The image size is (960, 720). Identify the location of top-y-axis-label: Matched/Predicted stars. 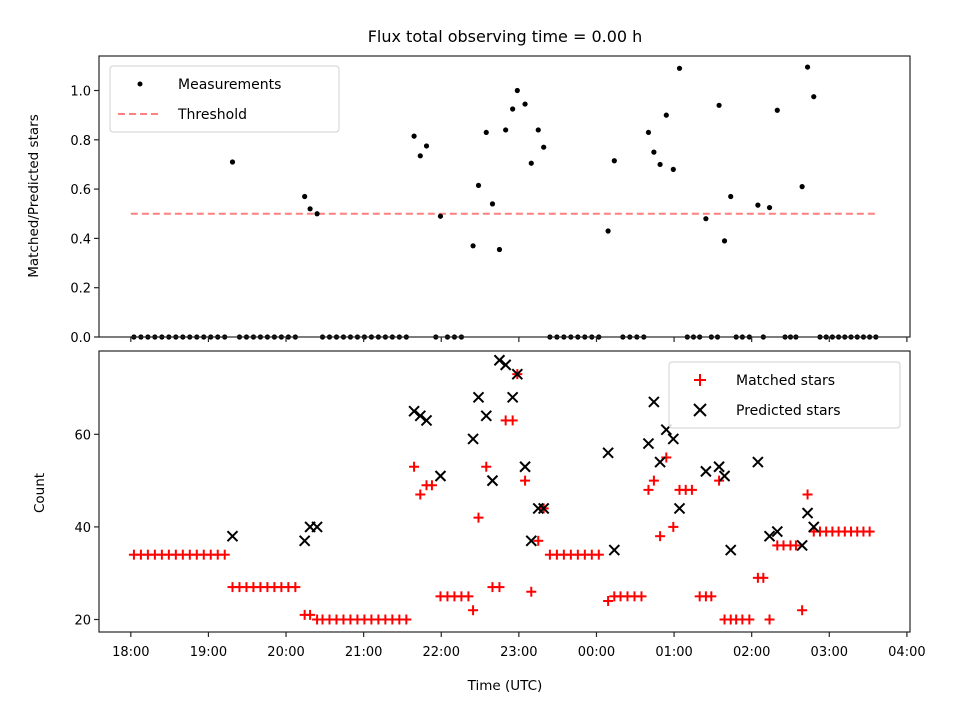
(34, 195).